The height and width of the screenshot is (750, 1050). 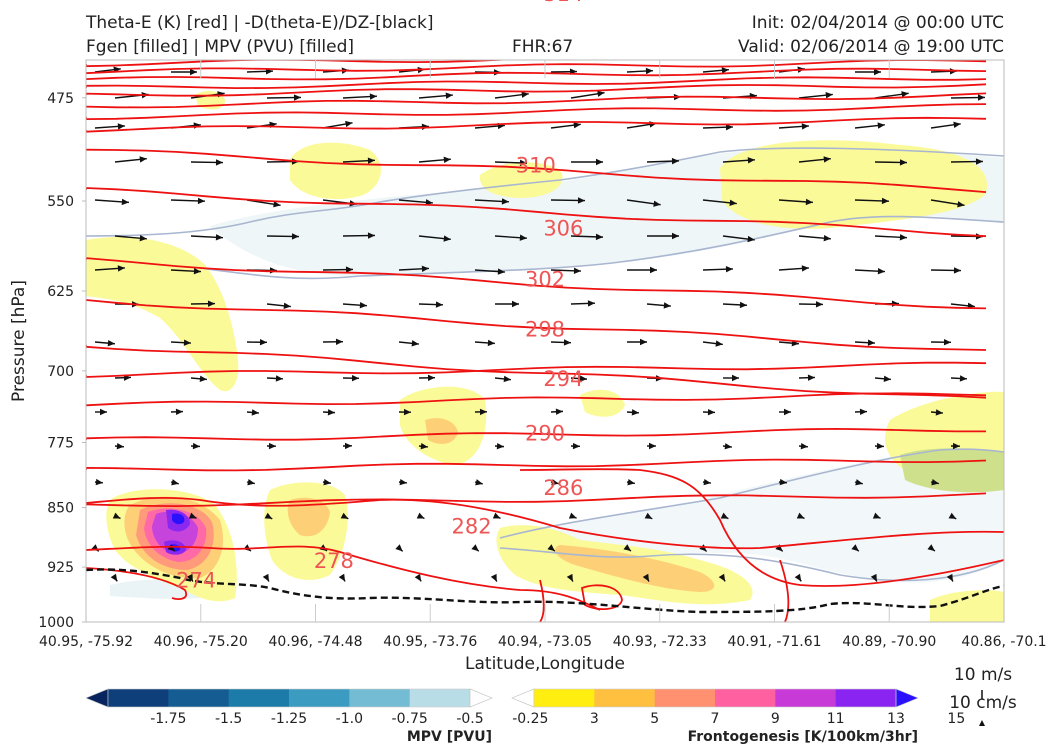 I want to click on y-tick-label: 775, so click(x=60, y=444).